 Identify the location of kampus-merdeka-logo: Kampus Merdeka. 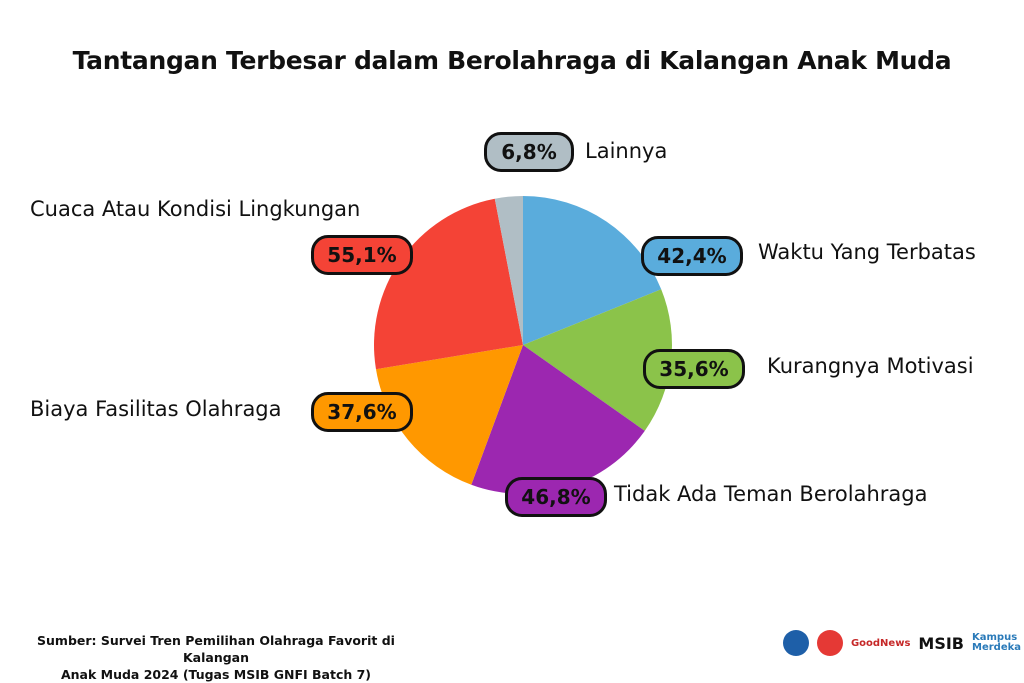
(997, 642).